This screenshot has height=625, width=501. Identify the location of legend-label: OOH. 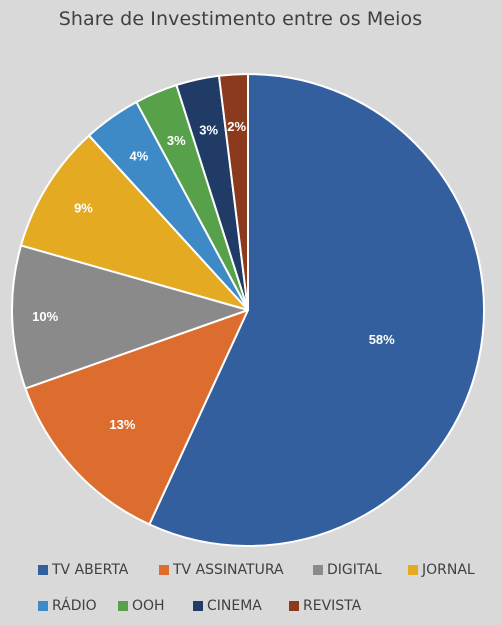
(148, 606).